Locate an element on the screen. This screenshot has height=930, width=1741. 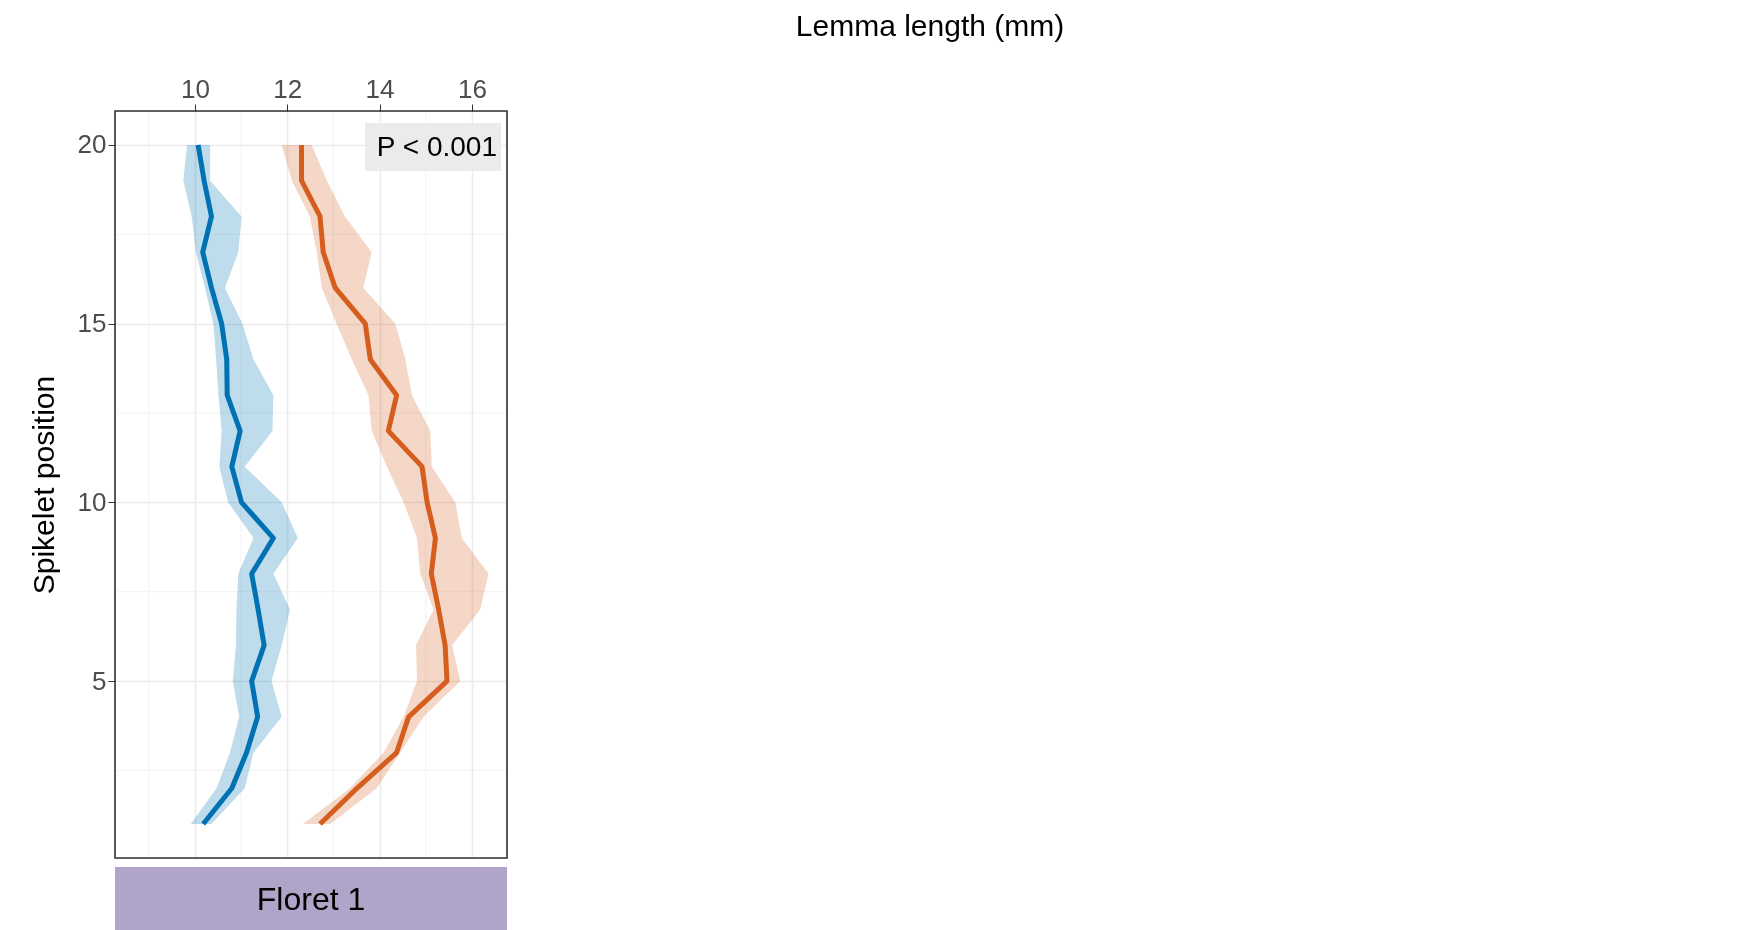
y-axis-title: Spikelet position is located at coordinates (43, 485).